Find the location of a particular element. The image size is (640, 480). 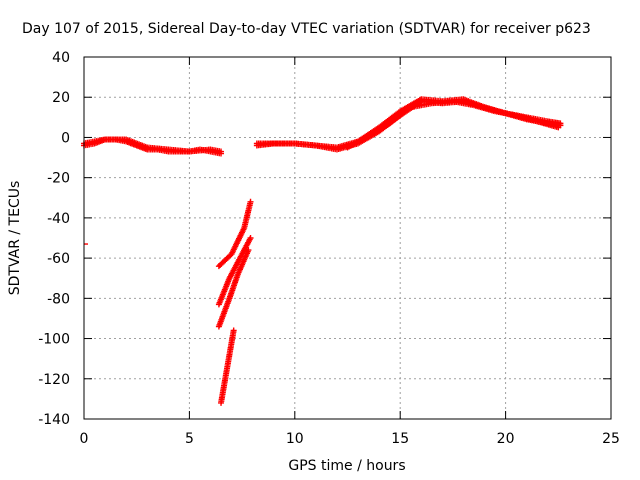

x-tick-label: 0 is located at coordinates (84, 439).